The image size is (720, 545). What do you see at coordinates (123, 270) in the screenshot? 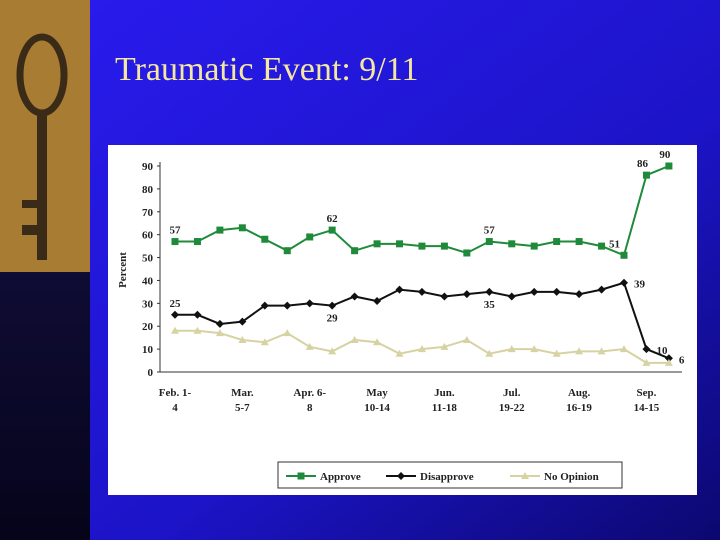
I see `y-axis-label: Percent` at bounding box center [123, 270].